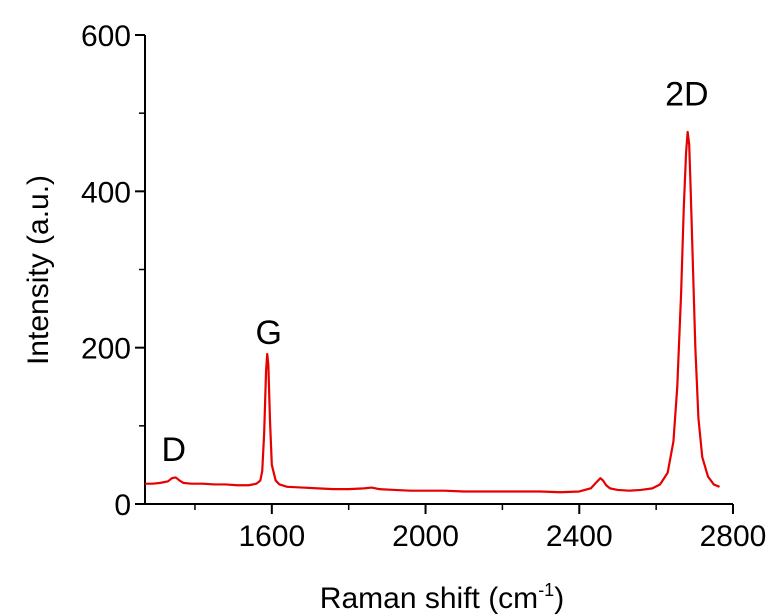 The width and height of the screenshot is (779, 614). I want to click on x-tick-label: 1600, so click(271, 536).